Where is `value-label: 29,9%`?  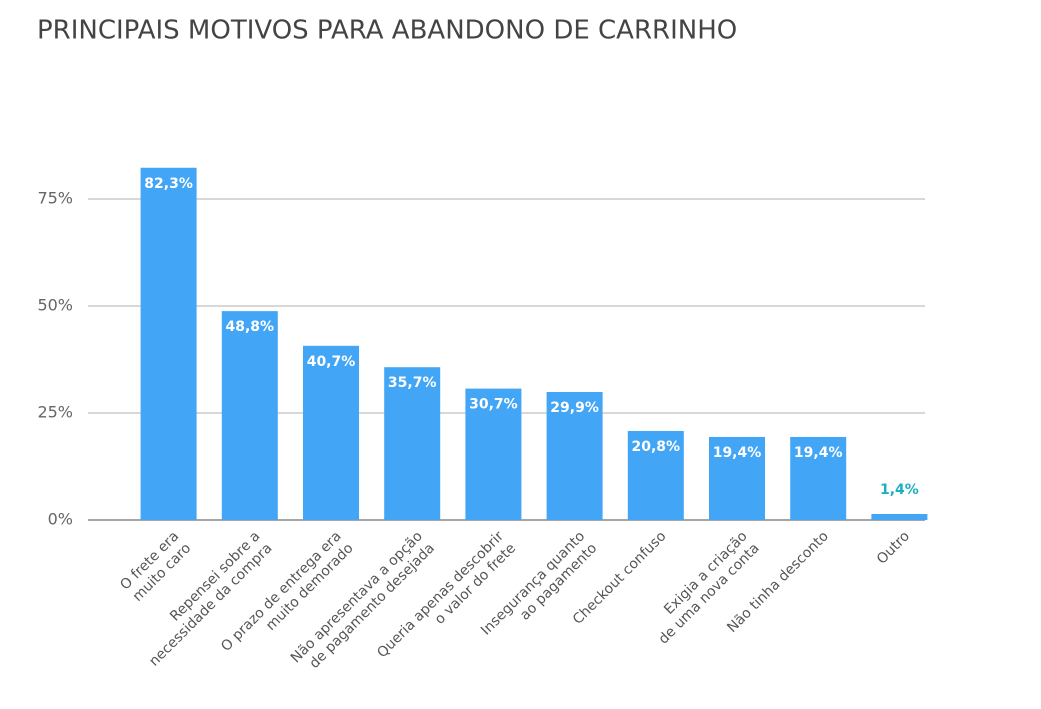 value-label: 29,9% is located at coordinates (574, 408).